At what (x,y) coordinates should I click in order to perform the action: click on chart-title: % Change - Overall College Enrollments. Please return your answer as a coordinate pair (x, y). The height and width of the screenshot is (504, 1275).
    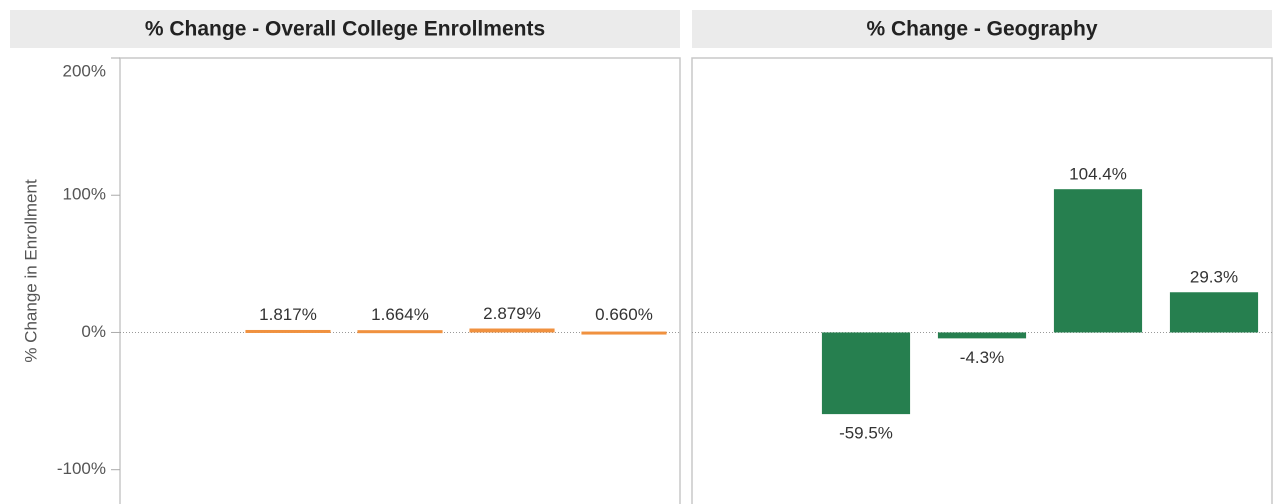
    Looking at the image, I should click on (345, 29).